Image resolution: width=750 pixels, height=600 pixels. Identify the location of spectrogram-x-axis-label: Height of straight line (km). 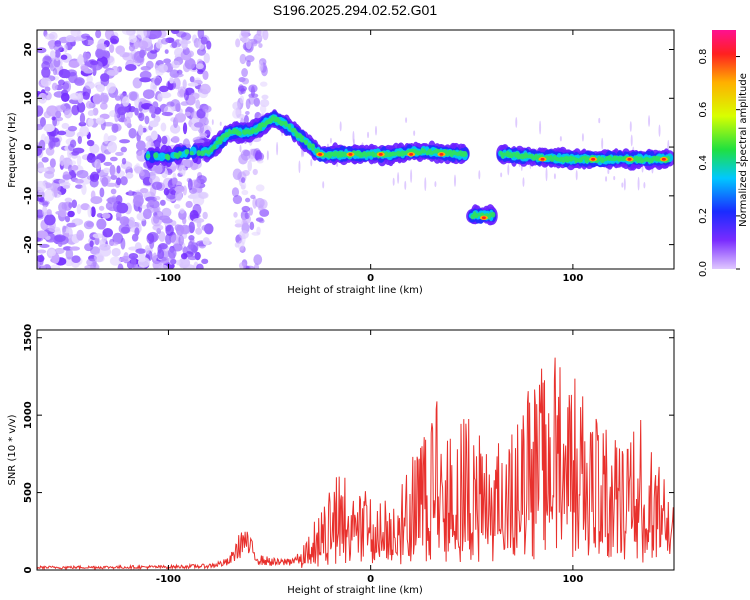
(355, 290).